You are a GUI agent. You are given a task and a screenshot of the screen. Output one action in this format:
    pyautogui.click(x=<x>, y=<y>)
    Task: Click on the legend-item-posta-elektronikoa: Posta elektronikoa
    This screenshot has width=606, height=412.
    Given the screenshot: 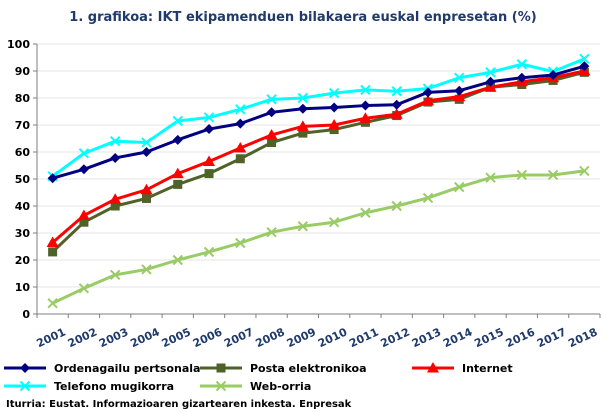 What is the action you would take?
    pyautogui.click(x=283, y=368)
    